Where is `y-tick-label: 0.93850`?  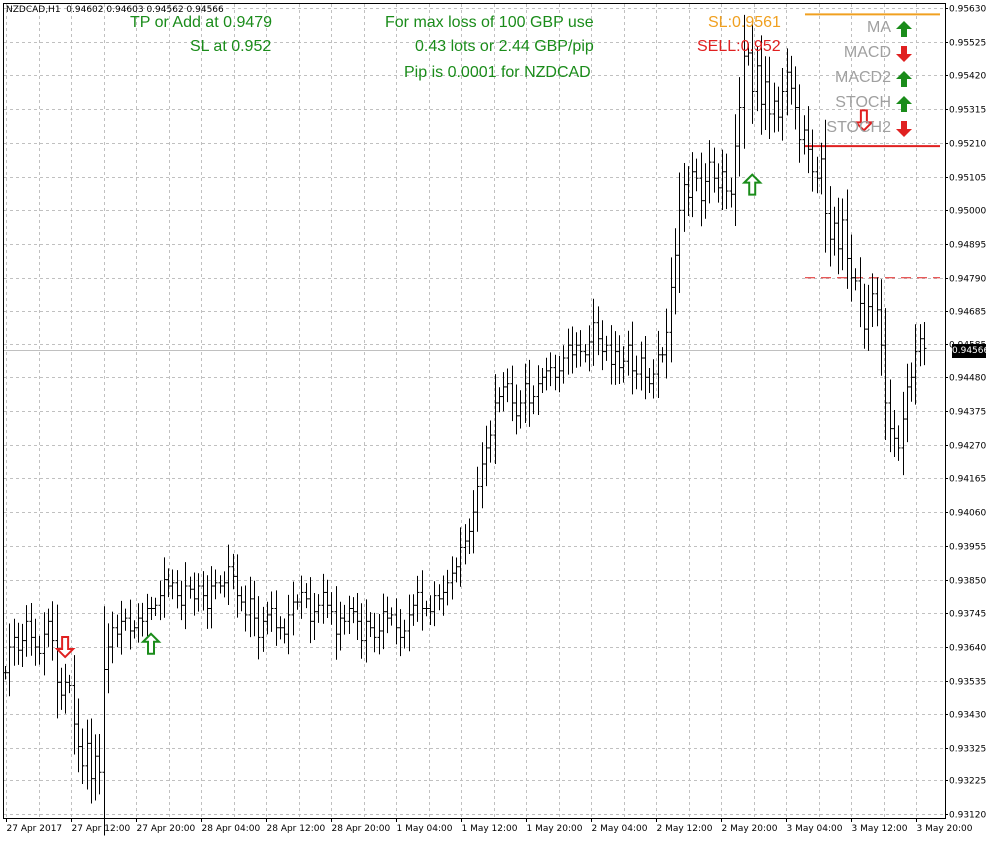 y-tick-label: 0.93850 is located at coordinates (967, 582).